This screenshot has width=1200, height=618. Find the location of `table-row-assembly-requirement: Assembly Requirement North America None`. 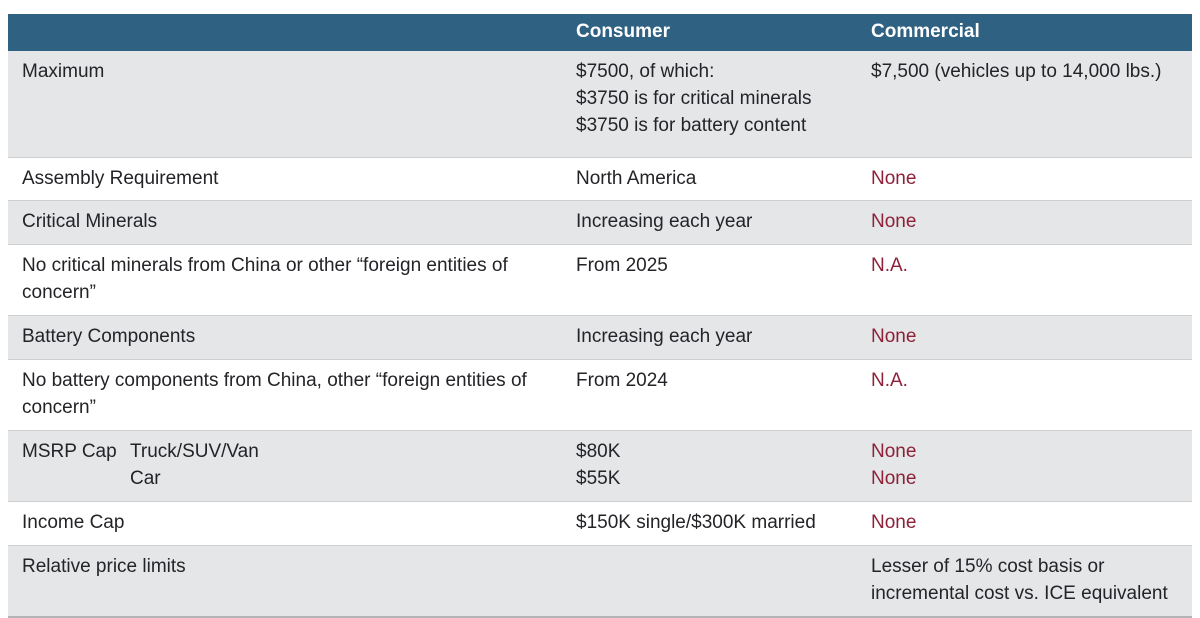

table-row-assembly-requirement: Assembly Requirement North America None is located at coordinates (600, 179).